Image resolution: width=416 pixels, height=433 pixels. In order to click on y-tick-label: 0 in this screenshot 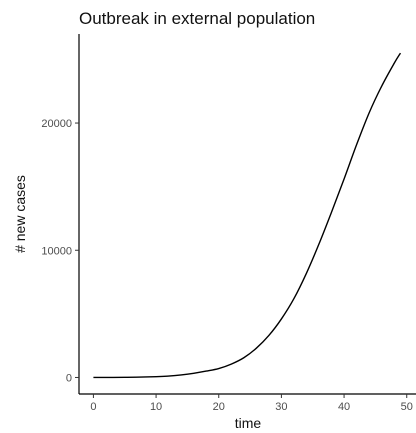, I will do `click(69, 378)`.